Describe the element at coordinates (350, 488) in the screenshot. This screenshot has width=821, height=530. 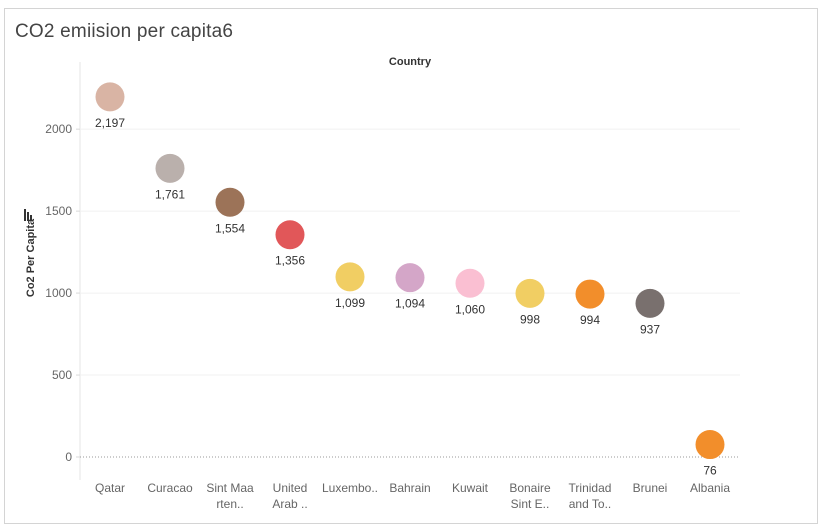
I see `x-tick-label: Luxembo..` at that location.